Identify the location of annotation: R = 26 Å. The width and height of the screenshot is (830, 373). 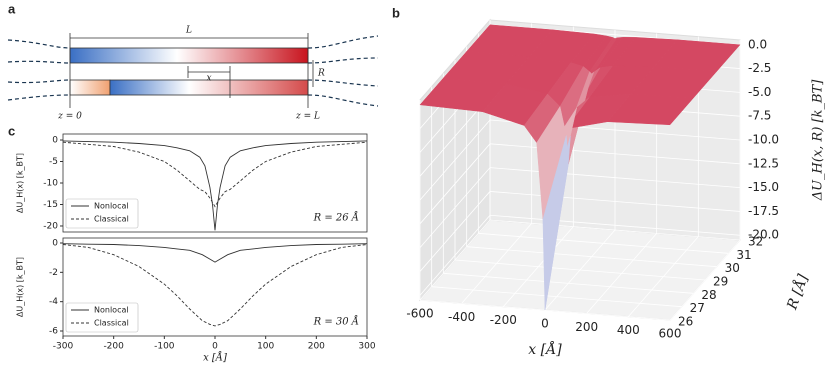
(336, 218).